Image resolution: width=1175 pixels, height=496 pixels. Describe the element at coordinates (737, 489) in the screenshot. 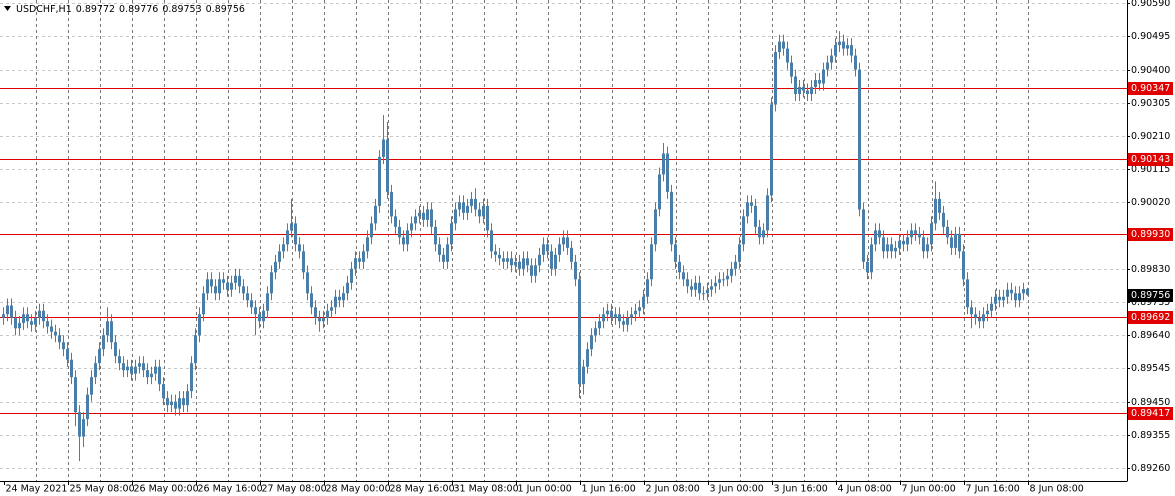

I see `x-tick-label: 3 Jun 00:00` at that location.